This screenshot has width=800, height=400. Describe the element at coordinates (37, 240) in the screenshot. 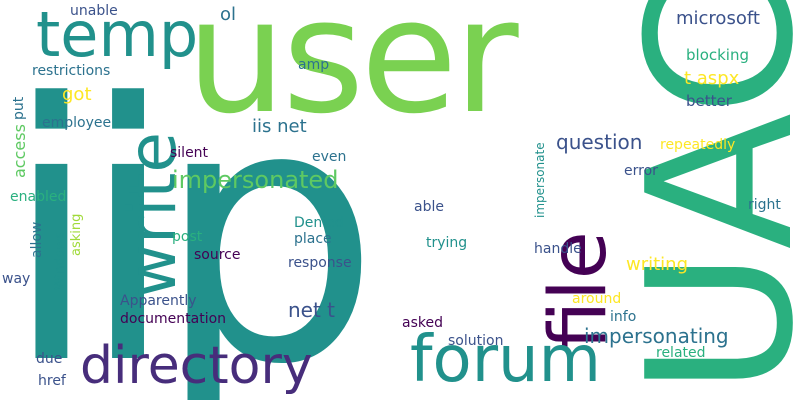

I see `word-allow: allow` at that location.